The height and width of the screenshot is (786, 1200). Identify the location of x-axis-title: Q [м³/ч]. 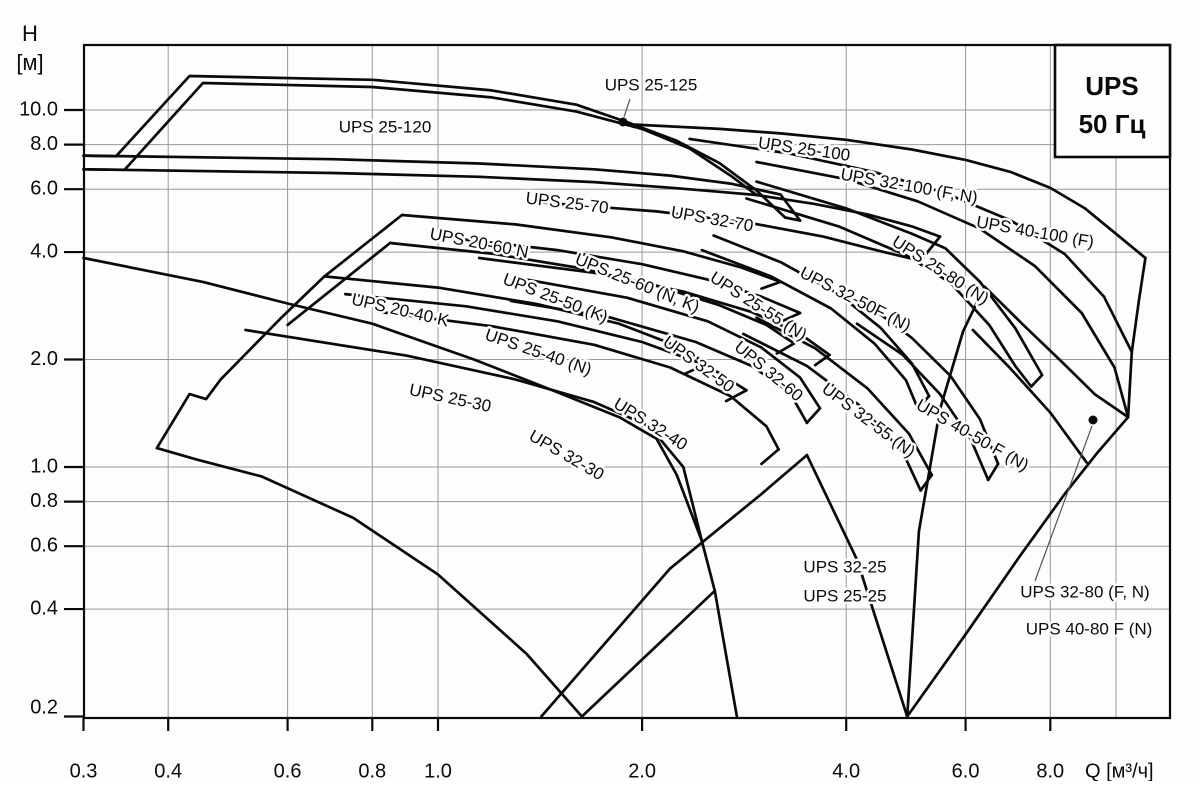
(1119, 770).